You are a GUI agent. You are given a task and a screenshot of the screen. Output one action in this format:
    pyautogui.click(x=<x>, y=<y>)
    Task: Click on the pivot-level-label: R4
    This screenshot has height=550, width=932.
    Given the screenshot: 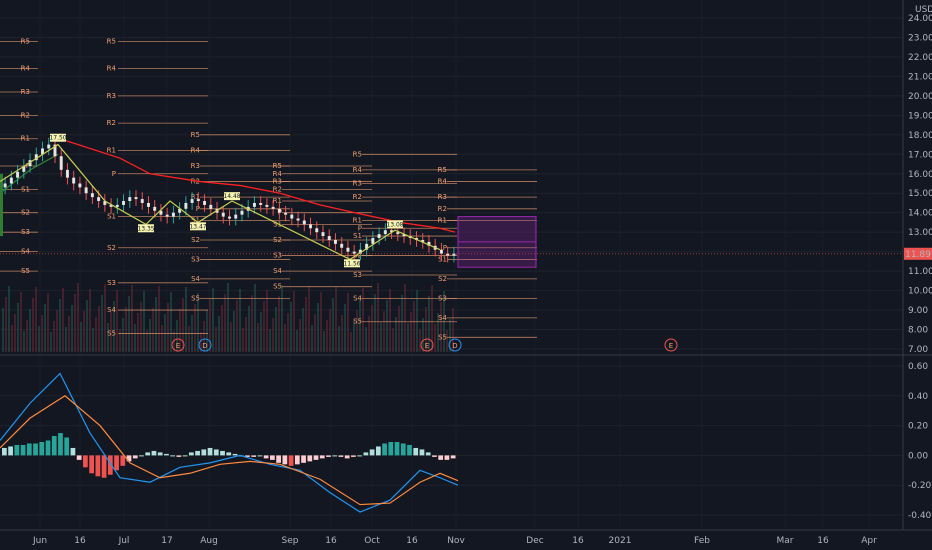 What is the action you would take?
    pyautogui.click(x=443, y=182)
    